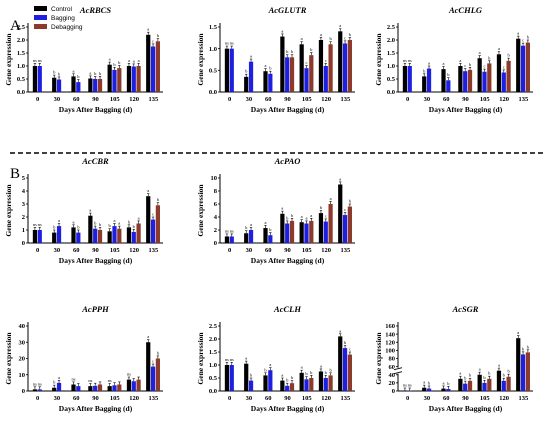  What do you see at coordinates (216, 217) in the screenshot?
I see `y-tick-label: 4` at bounding box center [216, 217].